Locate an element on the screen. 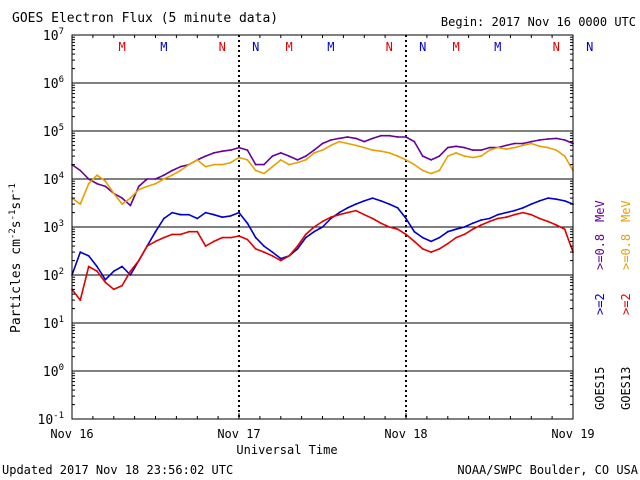 This screenshot has width=640, height=480. series-goes13-0-8-mev is located at coordinates (322, 173).